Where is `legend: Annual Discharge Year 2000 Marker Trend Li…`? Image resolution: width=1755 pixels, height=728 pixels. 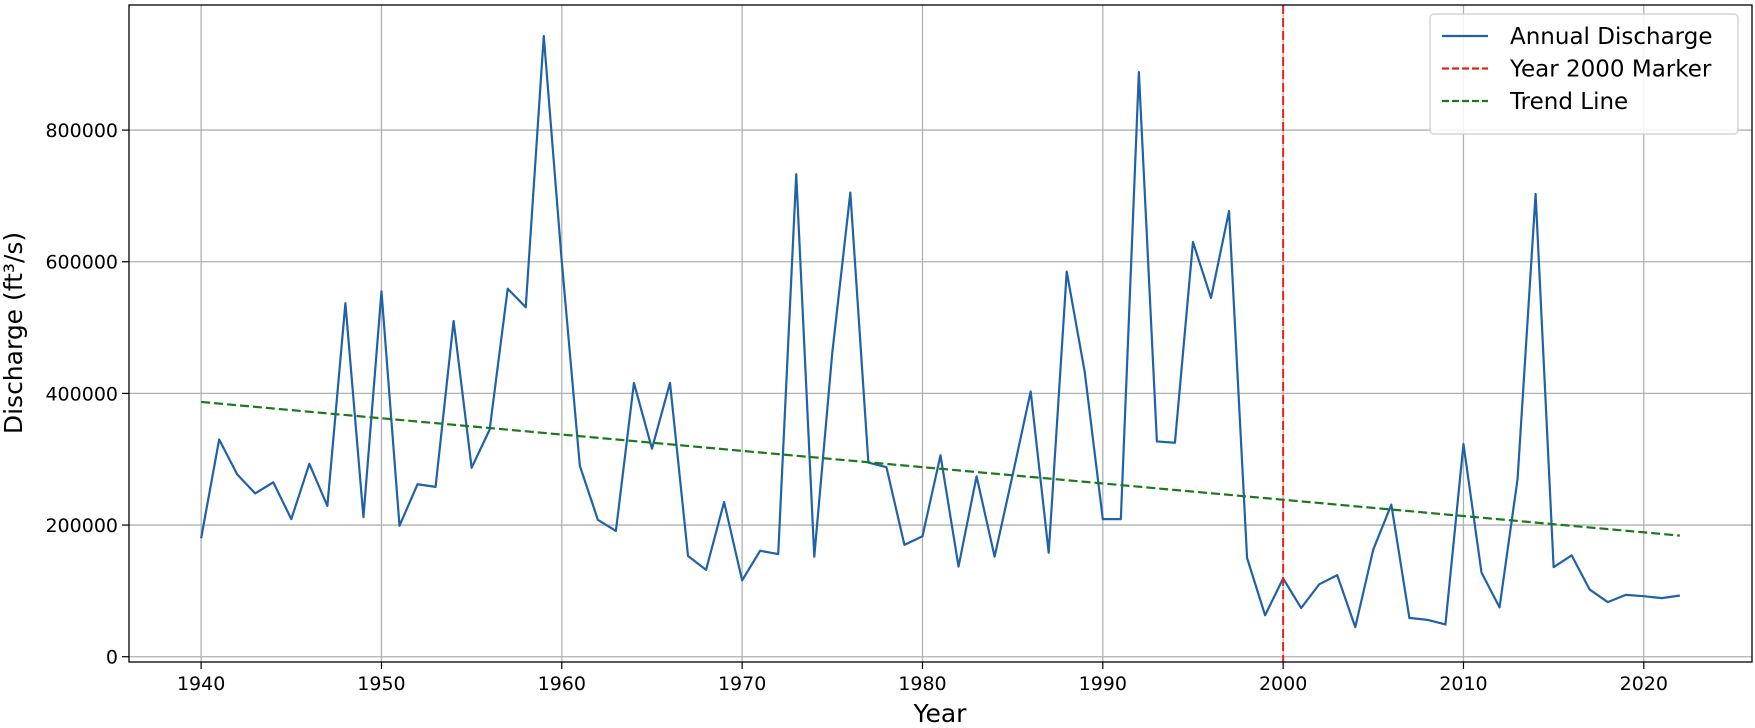
legend: Annual Discharge Year 2000 Marker Trend Li… is located at coordinates (1584, 74).